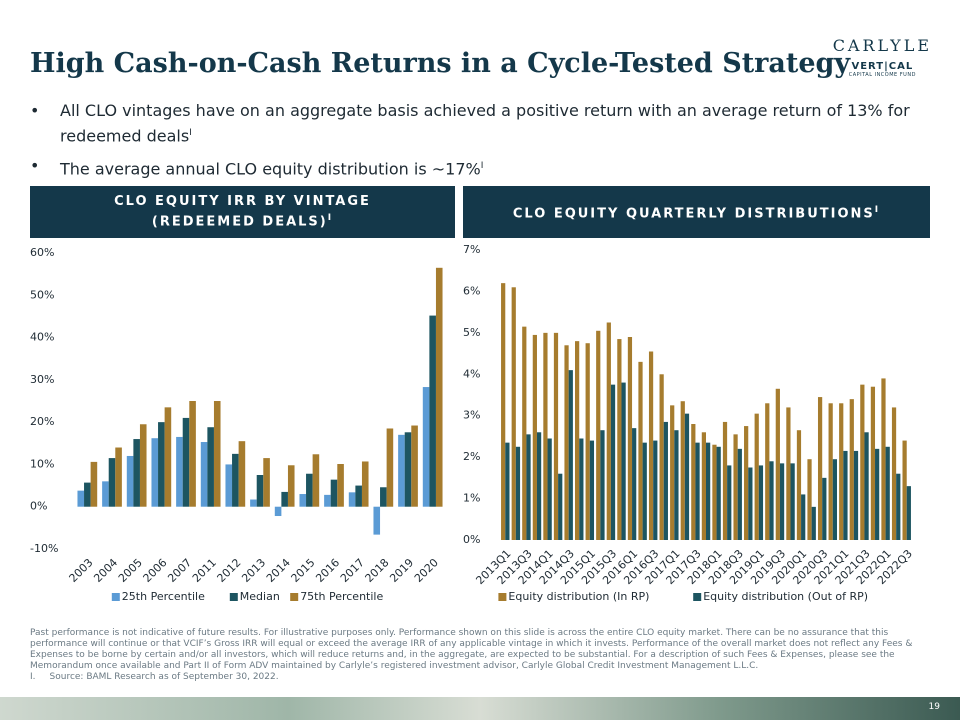  What do you see at coordinates (38, 506) in the screenshot?
I see `y-tick-label: 0%` at bounding box center [38, 506].